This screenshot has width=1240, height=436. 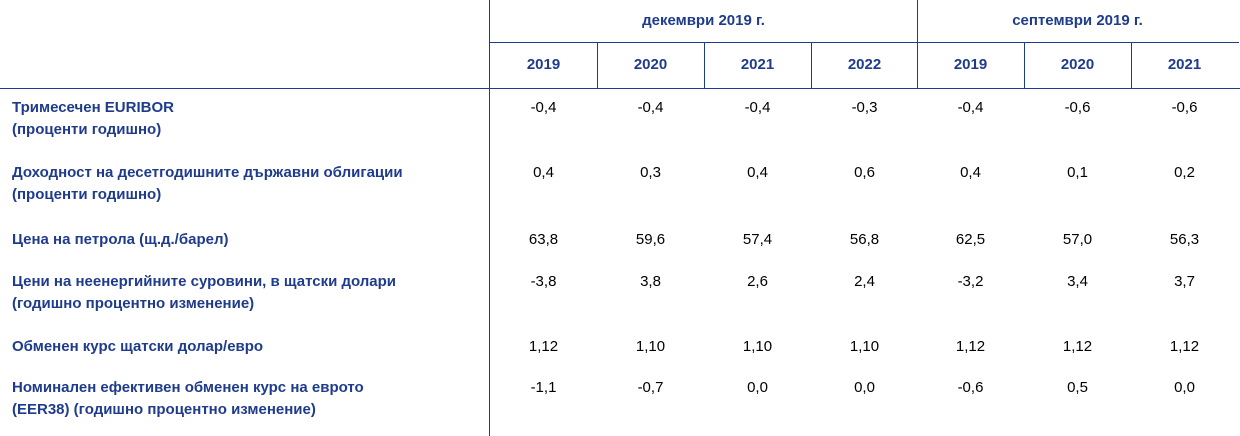 What do you see at coordinates (1077, 387) in the screenshot?
I see `cell-value: 0,5` at bounding box center [1077, 387].